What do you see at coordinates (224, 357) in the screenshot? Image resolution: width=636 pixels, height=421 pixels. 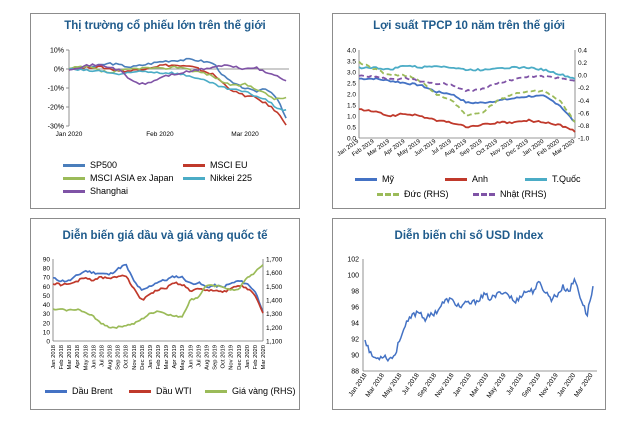 I see `x-tick-label: Oct 2019` at bounding box center [224, 357].